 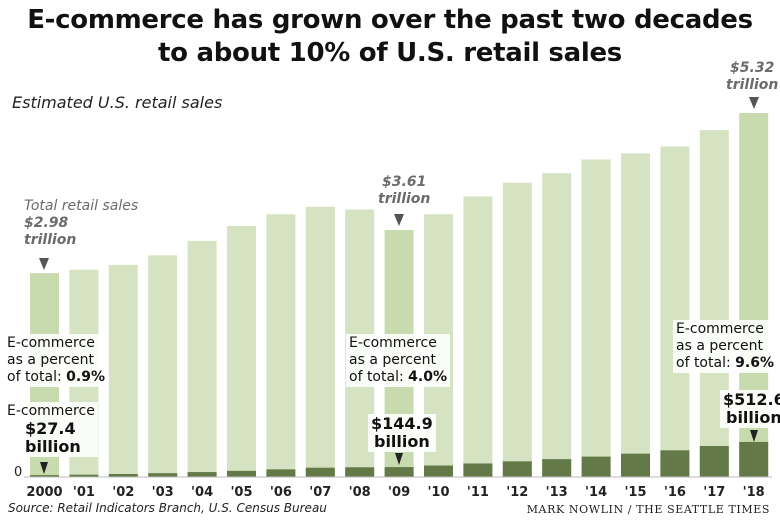 I want to click on y-zero-label: 0, so click(x=18, y=472).